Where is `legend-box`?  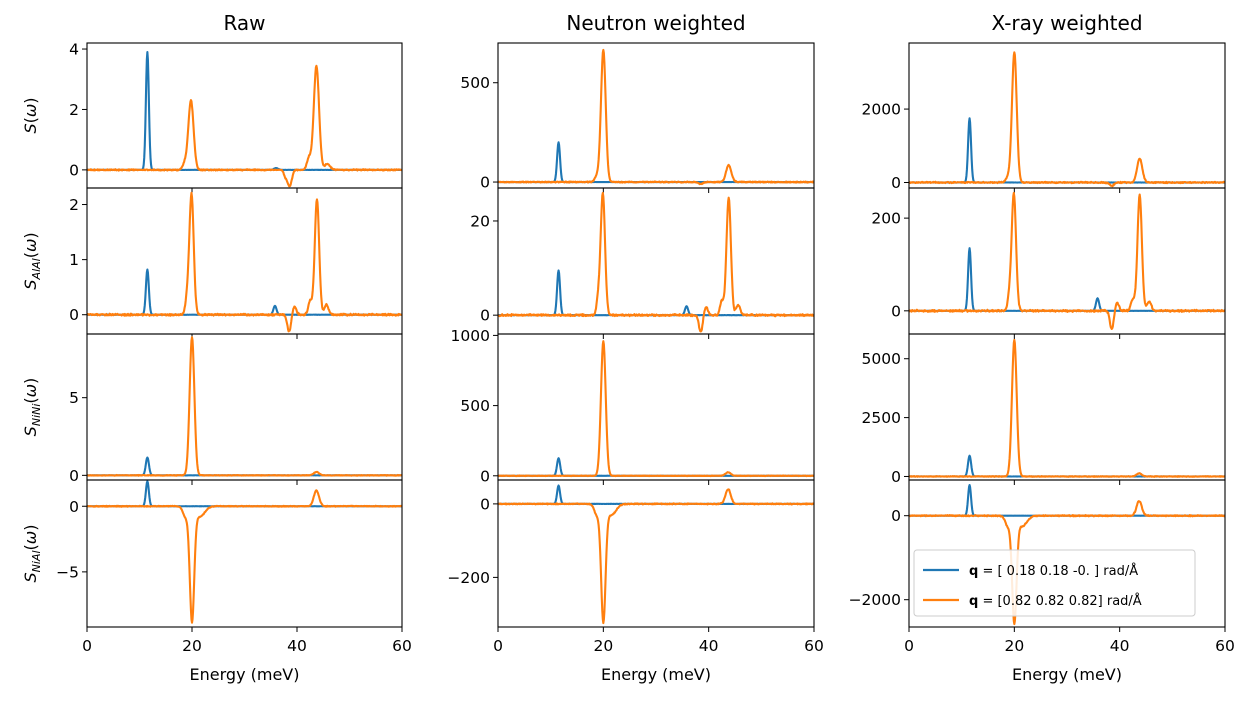
legend-box is located at coordinates (1054, 583).